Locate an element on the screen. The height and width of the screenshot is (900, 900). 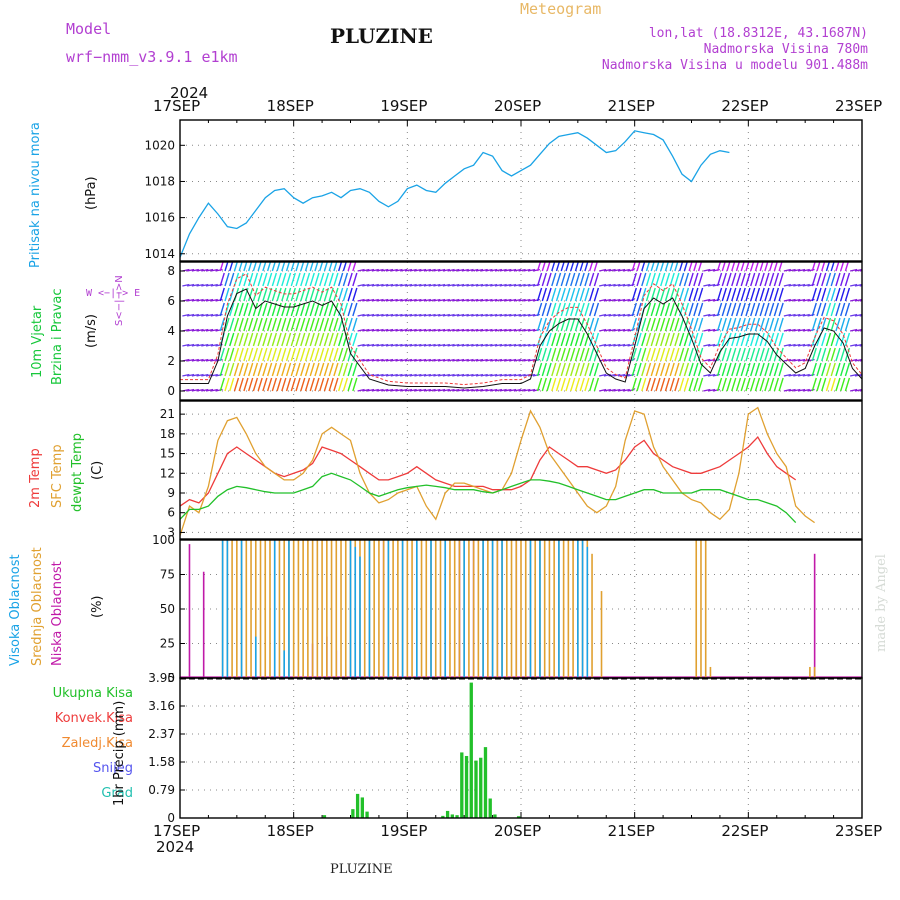
bottom-date-label: 19SEP is located at coordinates (404, 831).